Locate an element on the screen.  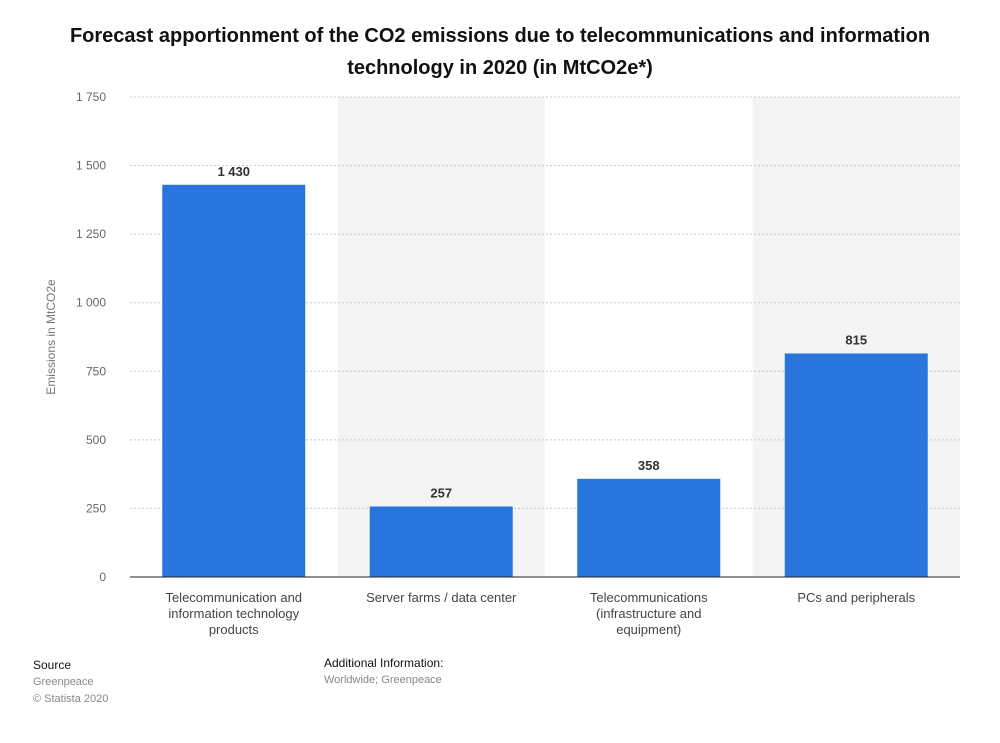
y-tick-label: 1 750 is located at coordinates (91, 97).